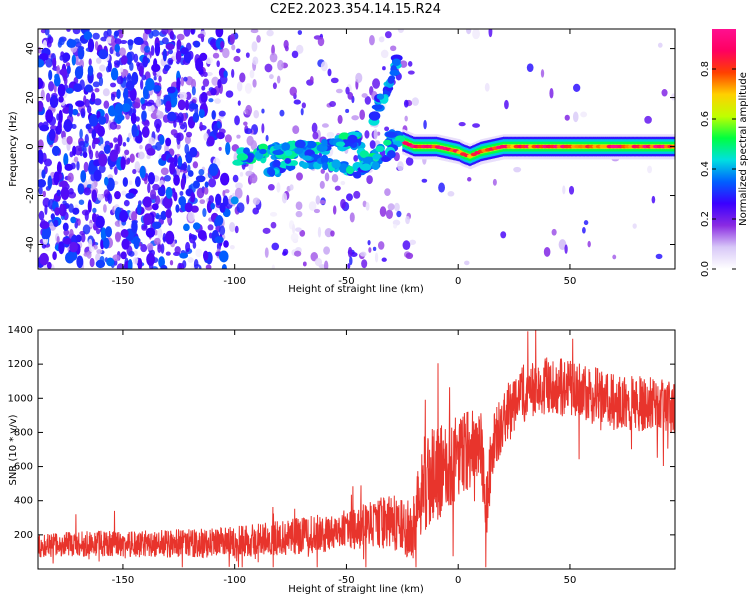  What do you see at coordinates (23, 467) in the screenshot?
I see `snr-y-tick-label: 600` at bounding box center [23, 467].